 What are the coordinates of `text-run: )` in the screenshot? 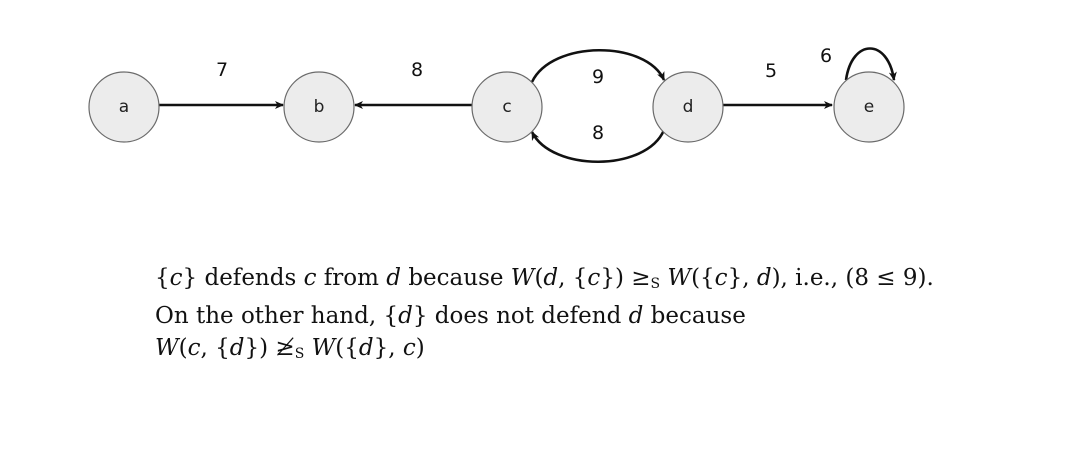 It's located at (420, 348).